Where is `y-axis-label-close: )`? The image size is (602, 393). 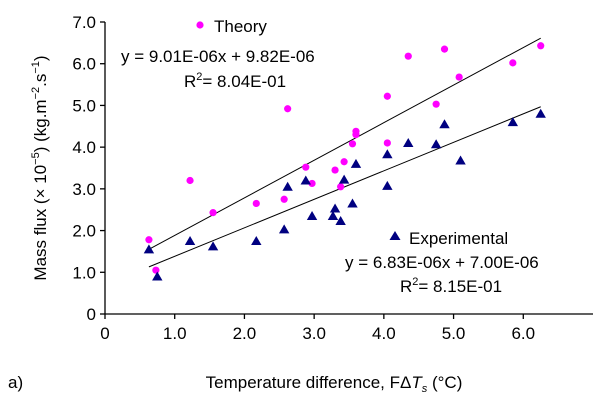
y-axis-label-close: ) is located at coordinates (40, 58).